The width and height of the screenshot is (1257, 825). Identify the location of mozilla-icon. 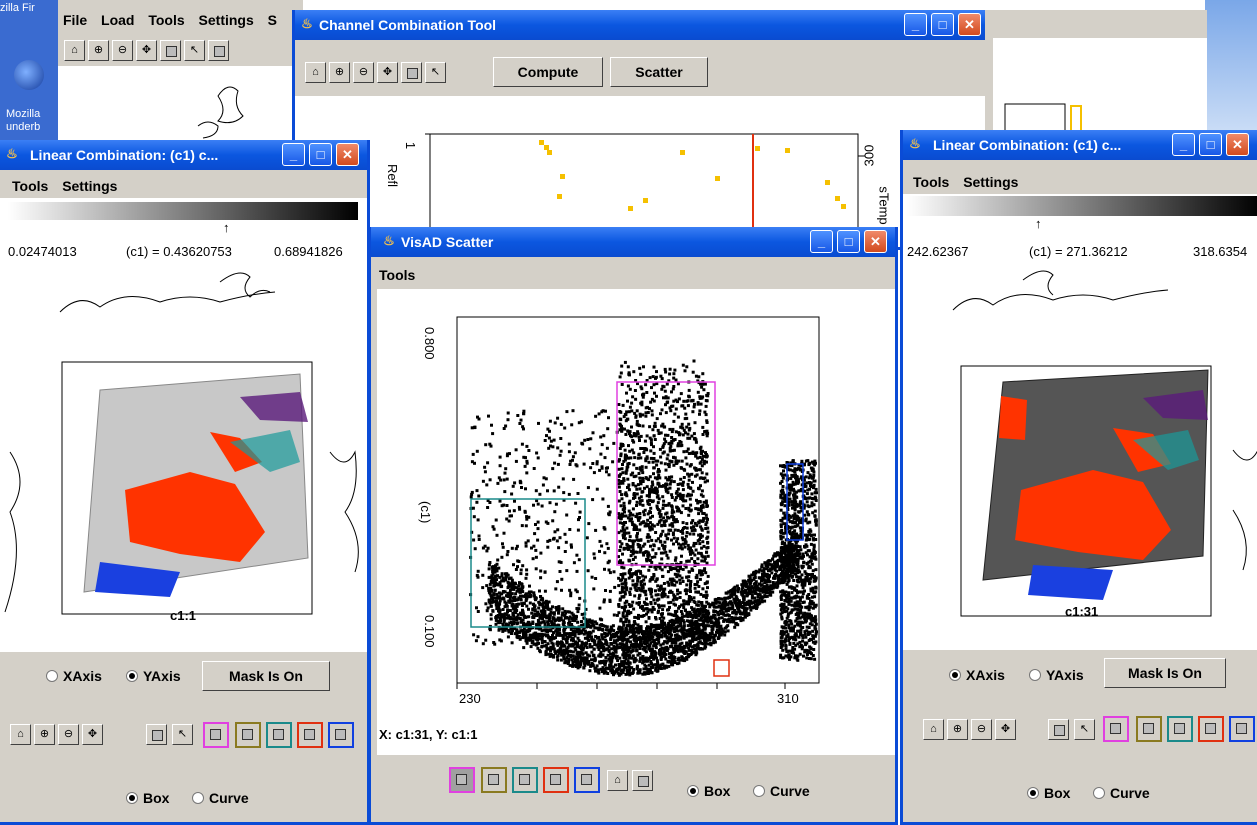
(29, 75).